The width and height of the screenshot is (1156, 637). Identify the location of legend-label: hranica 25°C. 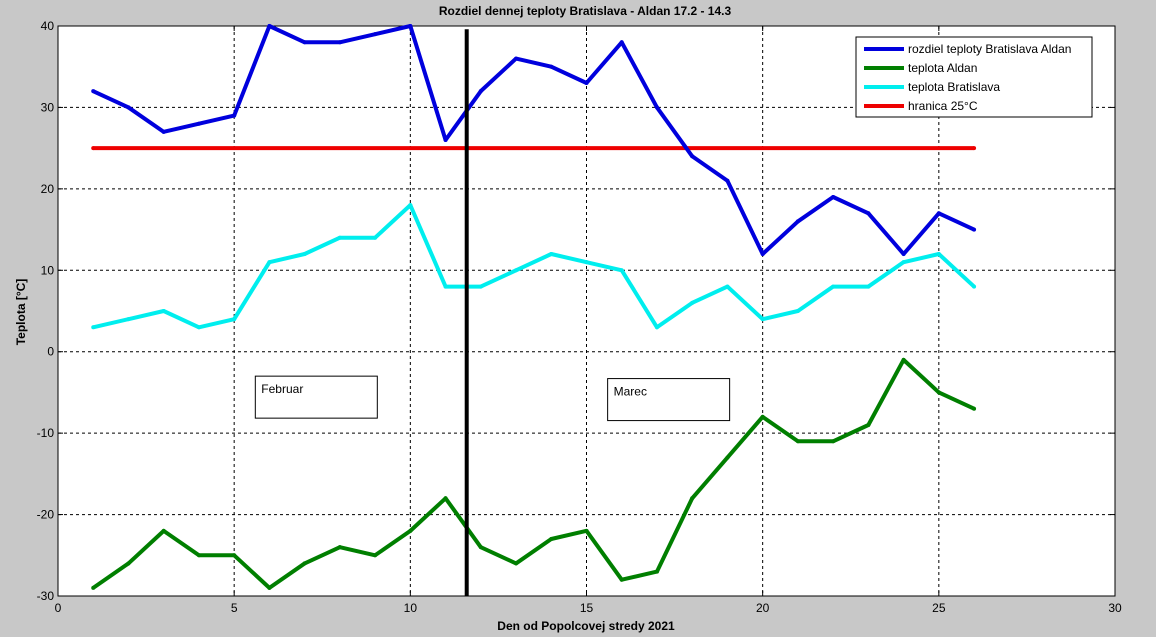
(943, 106).